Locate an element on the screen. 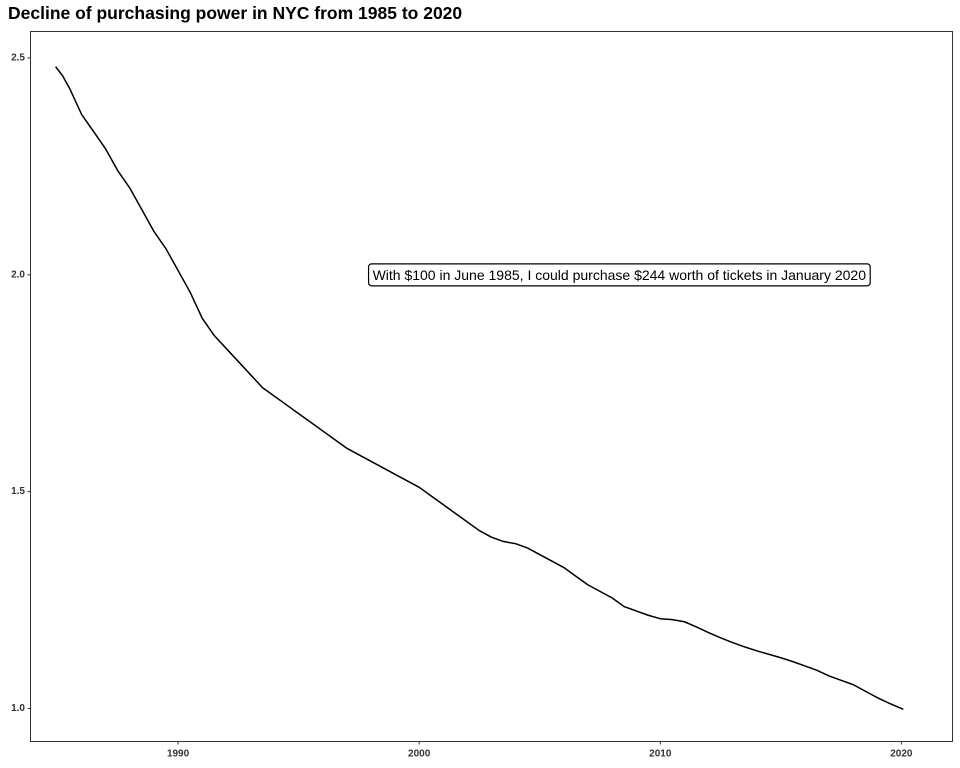 This screenshot has height=768, width=960. x-tick-label: 2000 is located at coordinates (419, 754).